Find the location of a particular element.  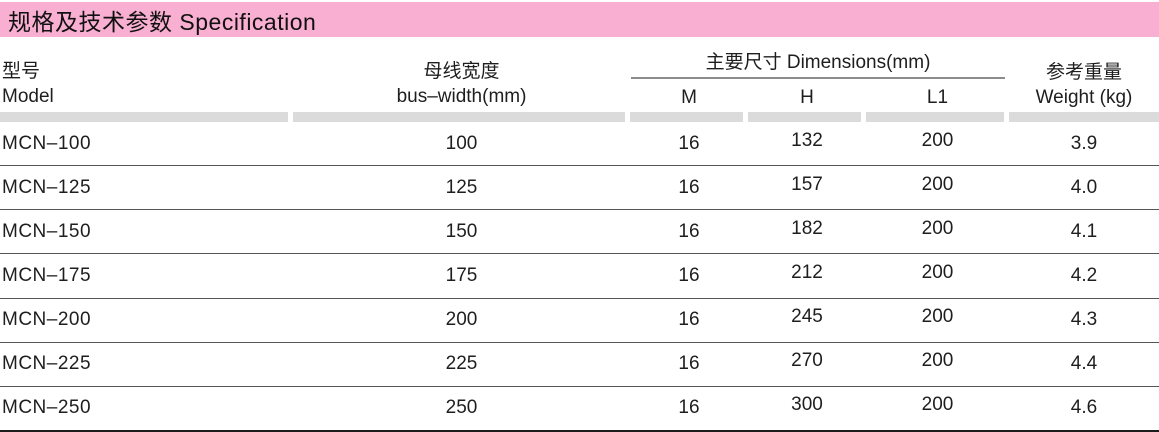

cell-bus-width: 250 is located at coordinates (461, 408).